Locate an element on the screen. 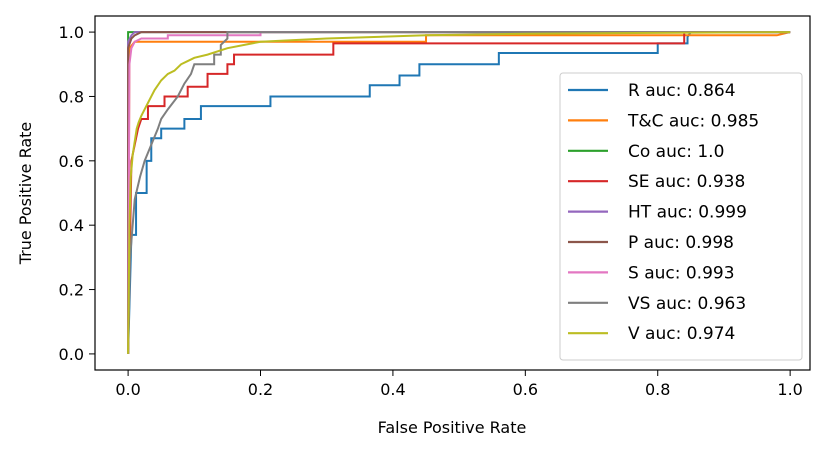 This screenshot has height=454, width=830. legend-label: HT auc: 0.999 is located at coordinates (687, 213).